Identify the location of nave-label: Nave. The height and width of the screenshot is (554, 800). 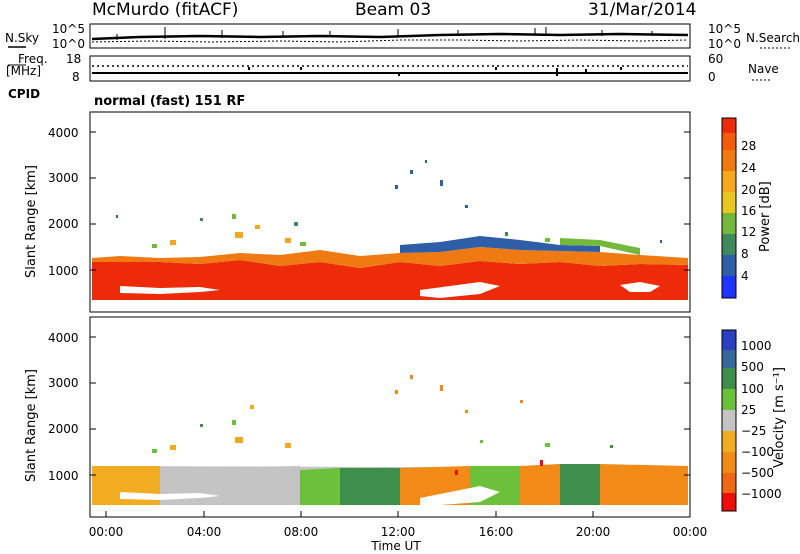
(763, 69).